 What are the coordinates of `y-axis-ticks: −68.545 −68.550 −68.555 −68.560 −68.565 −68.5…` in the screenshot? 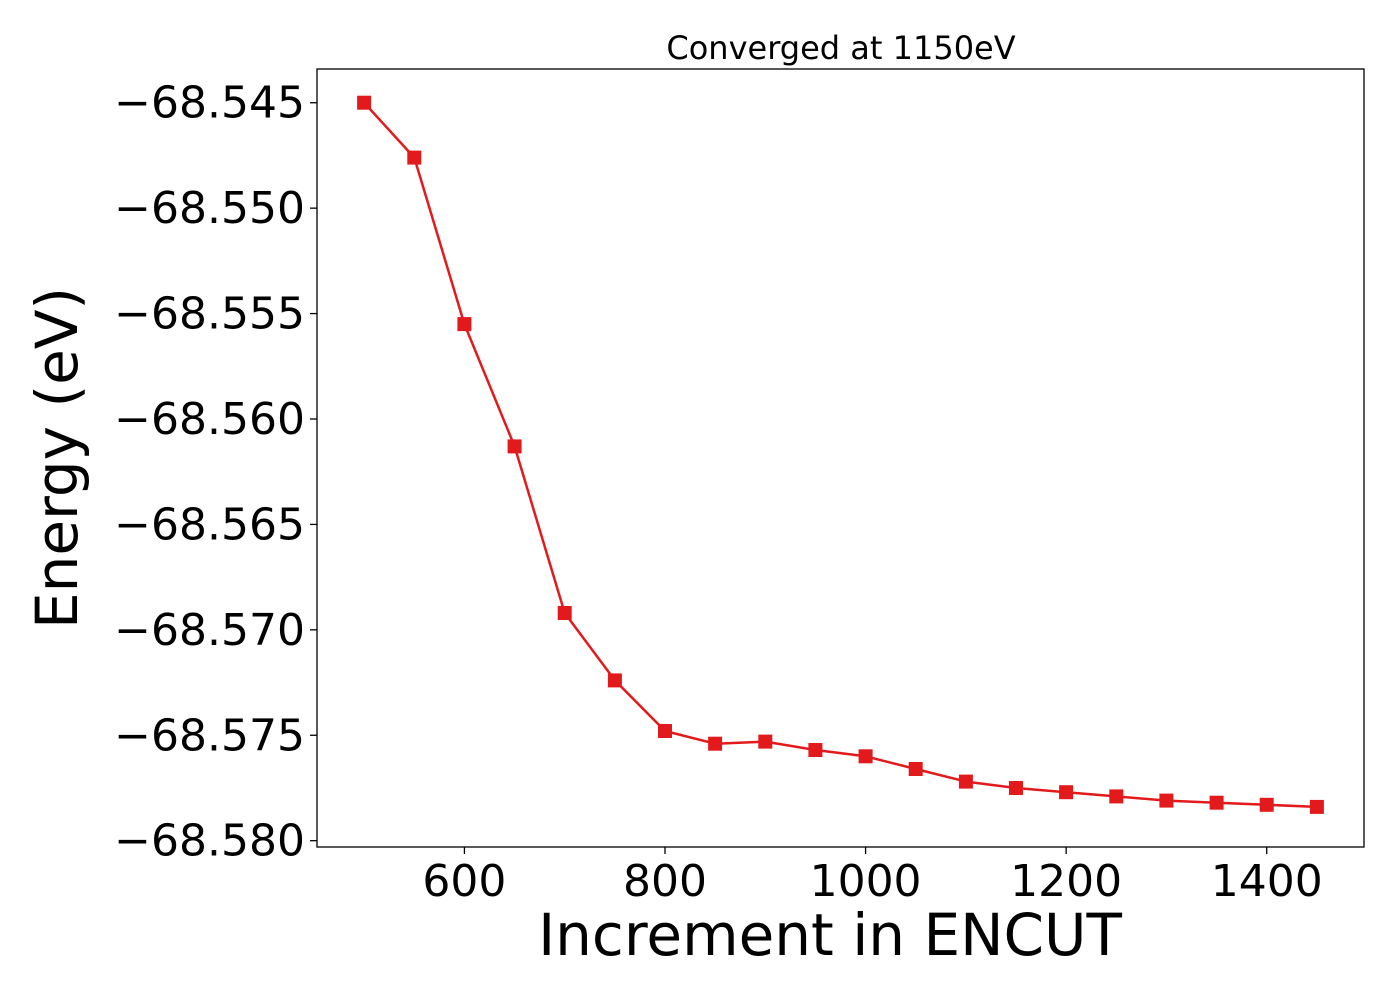 It's located at (215, 472).